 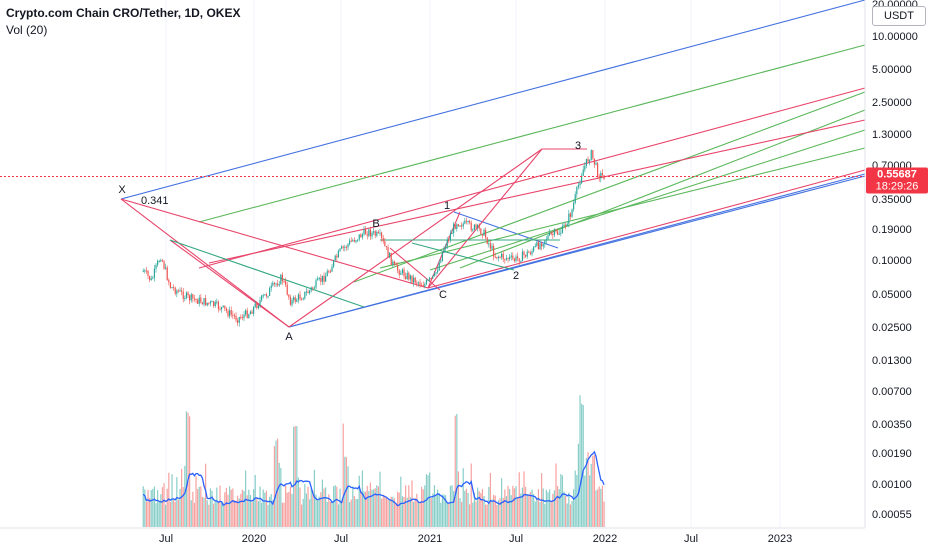 I want to click on currency-unit-button: USDT, so click(x=899, y=16).